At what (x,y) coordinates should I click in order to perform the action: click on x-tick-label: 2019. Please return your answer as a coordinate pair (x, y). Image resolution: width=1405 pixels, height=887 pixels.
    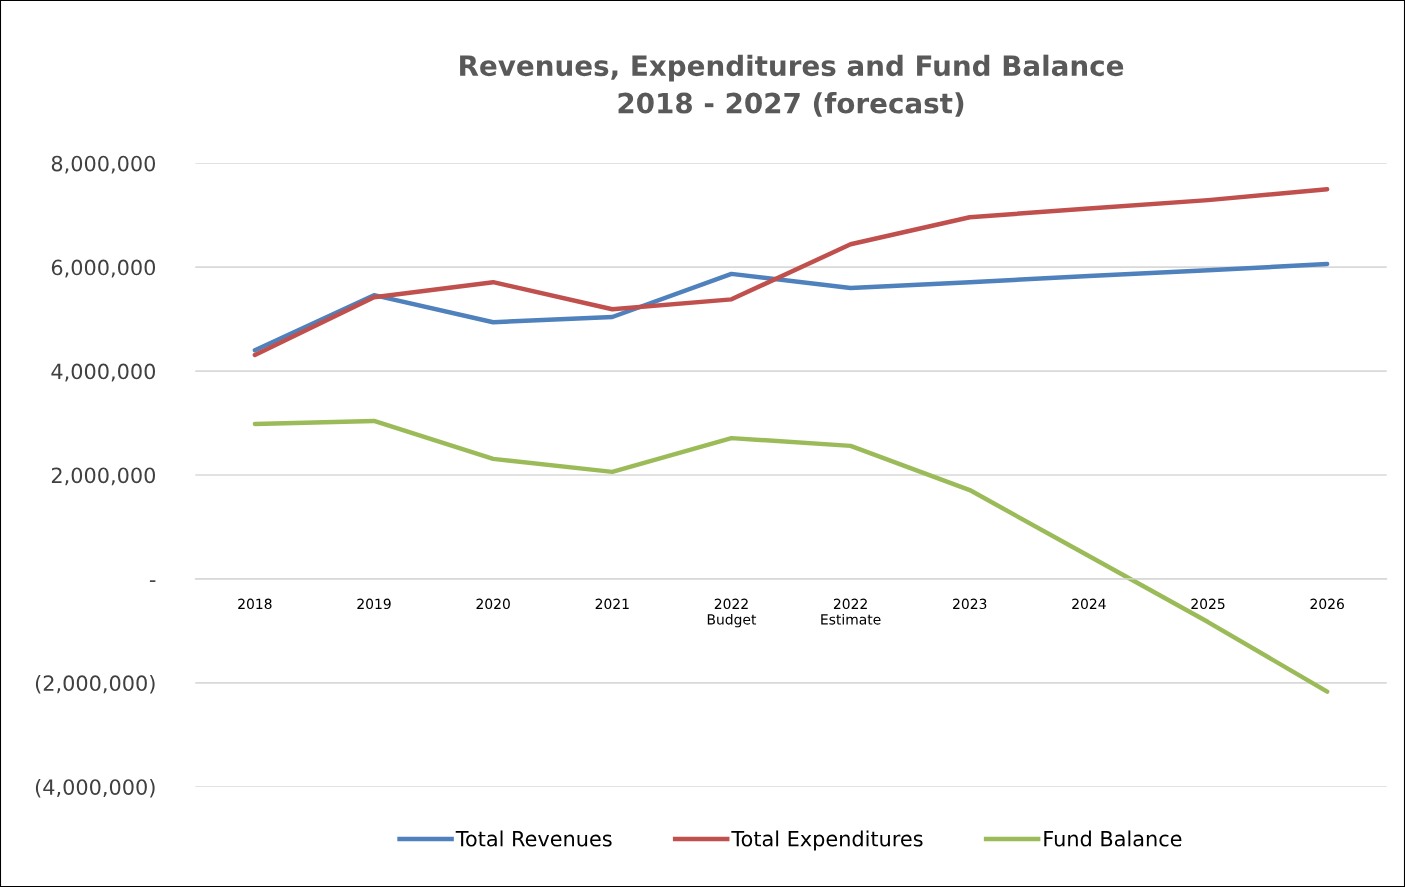
    Looking at the image, I should click on (374, 604).